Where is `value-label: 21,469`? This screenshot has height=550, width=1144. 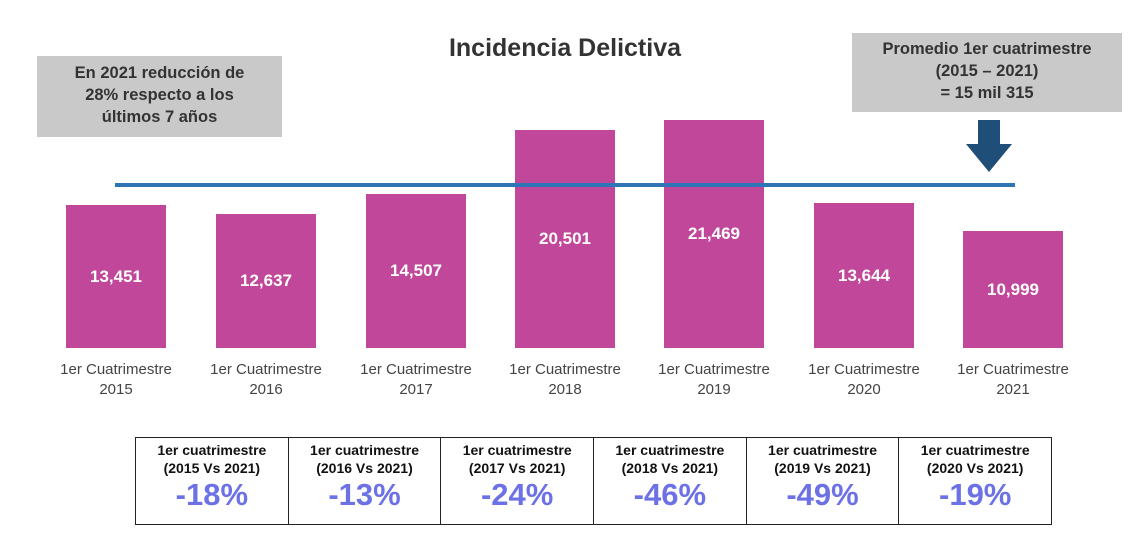
value-label: 21,469 is located at coordinates (714, 233).